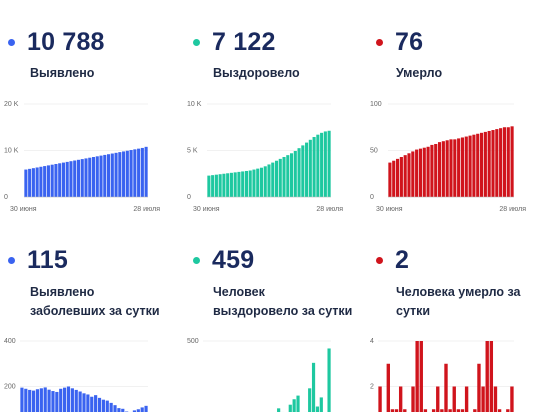 The height and width of the screenshot is (412, 550). What do you see at coordinates (10, 341) in the screenshot?
I see `y-tick-label: 400` at bounding box center [10, 341].